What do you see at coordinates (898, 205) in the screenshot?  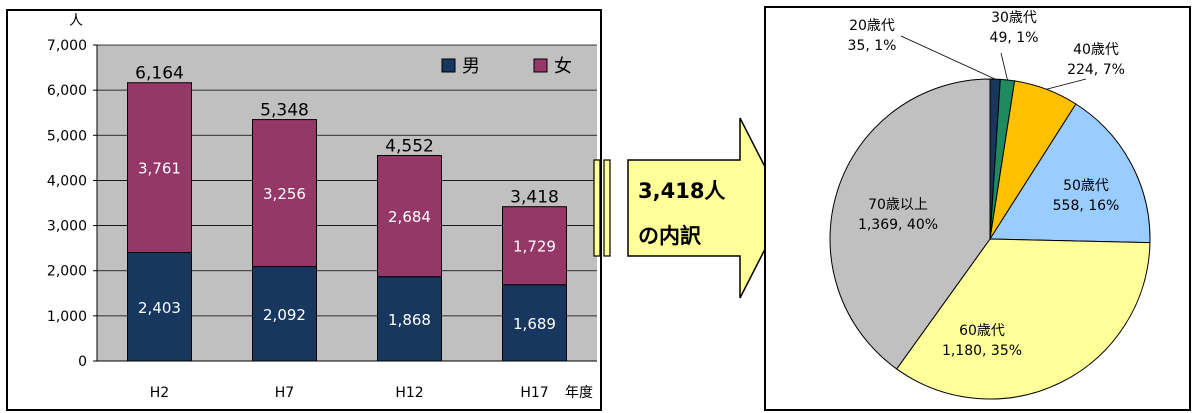 I see `pie-slice-name: 70歳以上` at bounding box center [898, 205].